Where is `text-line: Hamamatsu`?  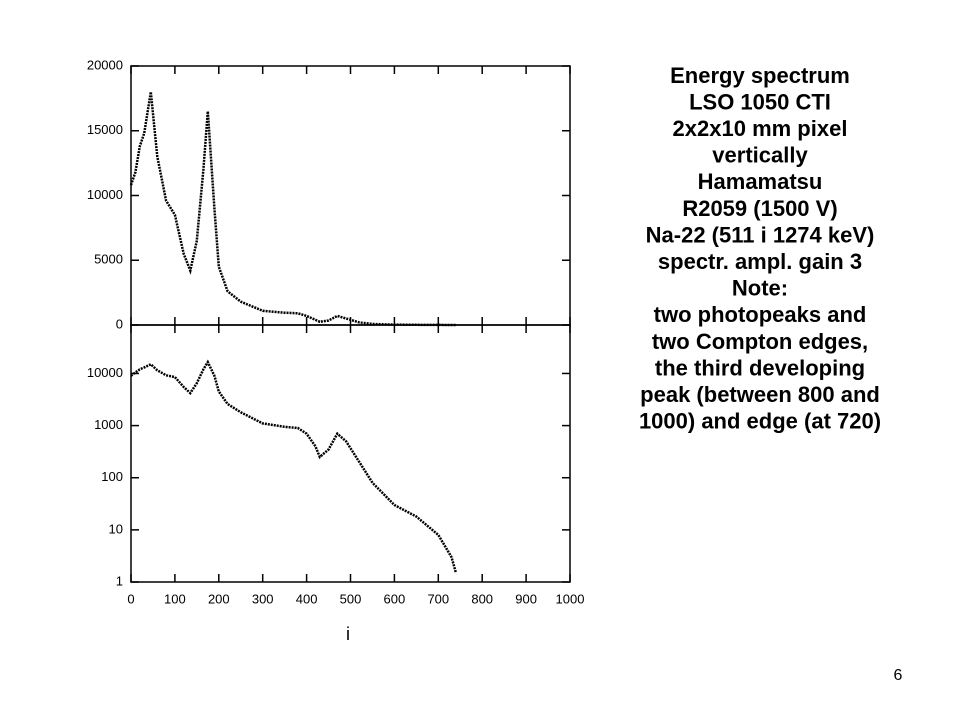
text-line: Hamamatsu is located at coordinates (760, 181).